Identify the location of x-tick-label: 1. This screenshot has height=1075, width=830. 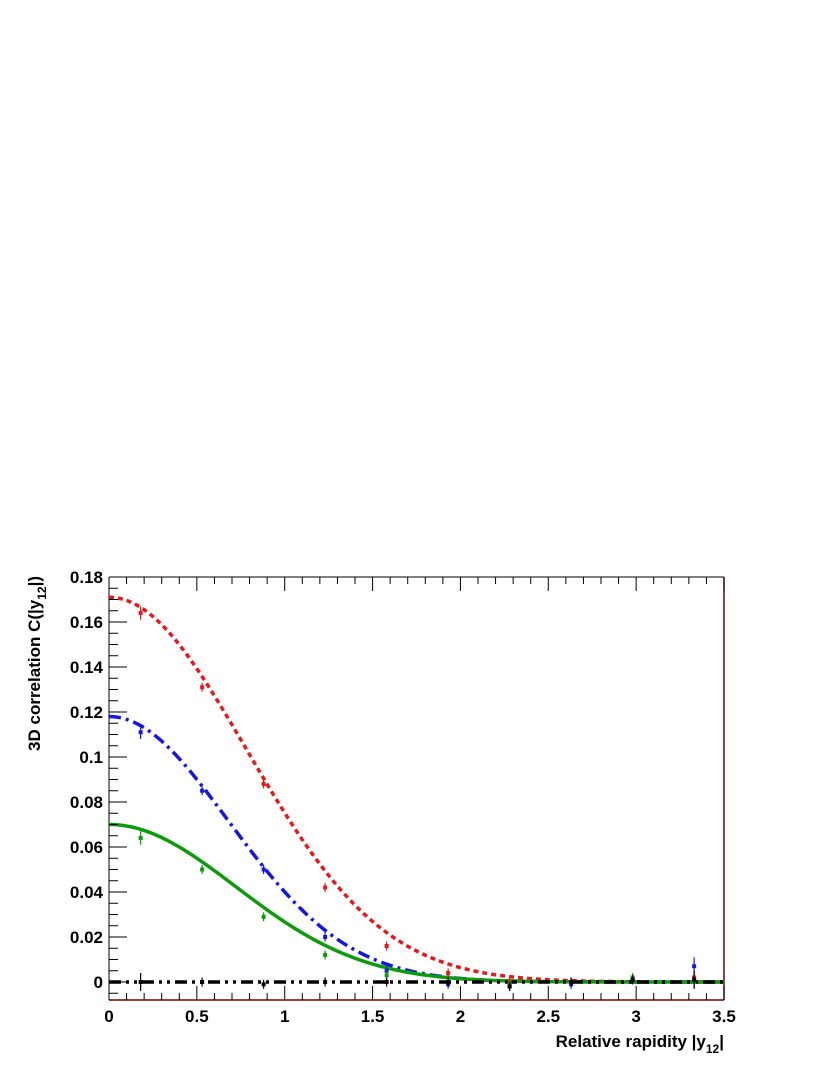
(284, 1016).